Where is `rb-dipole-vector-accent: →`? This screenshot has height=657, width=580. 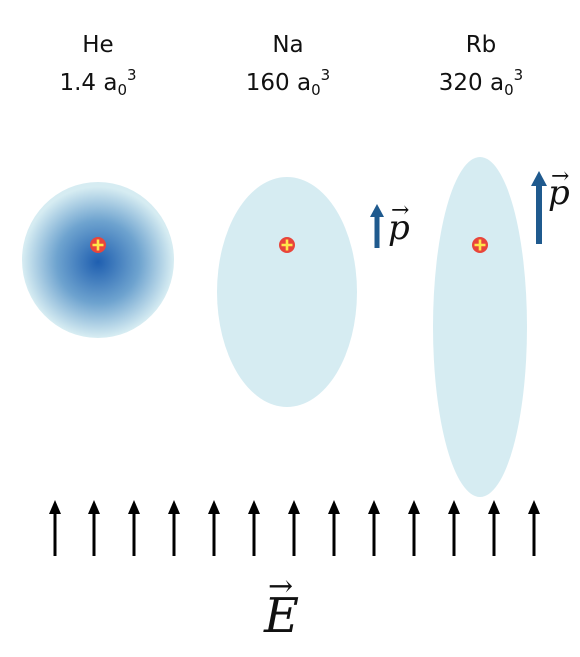
rb-dipole-vector-accent: → is located at coordinates (560, 176).